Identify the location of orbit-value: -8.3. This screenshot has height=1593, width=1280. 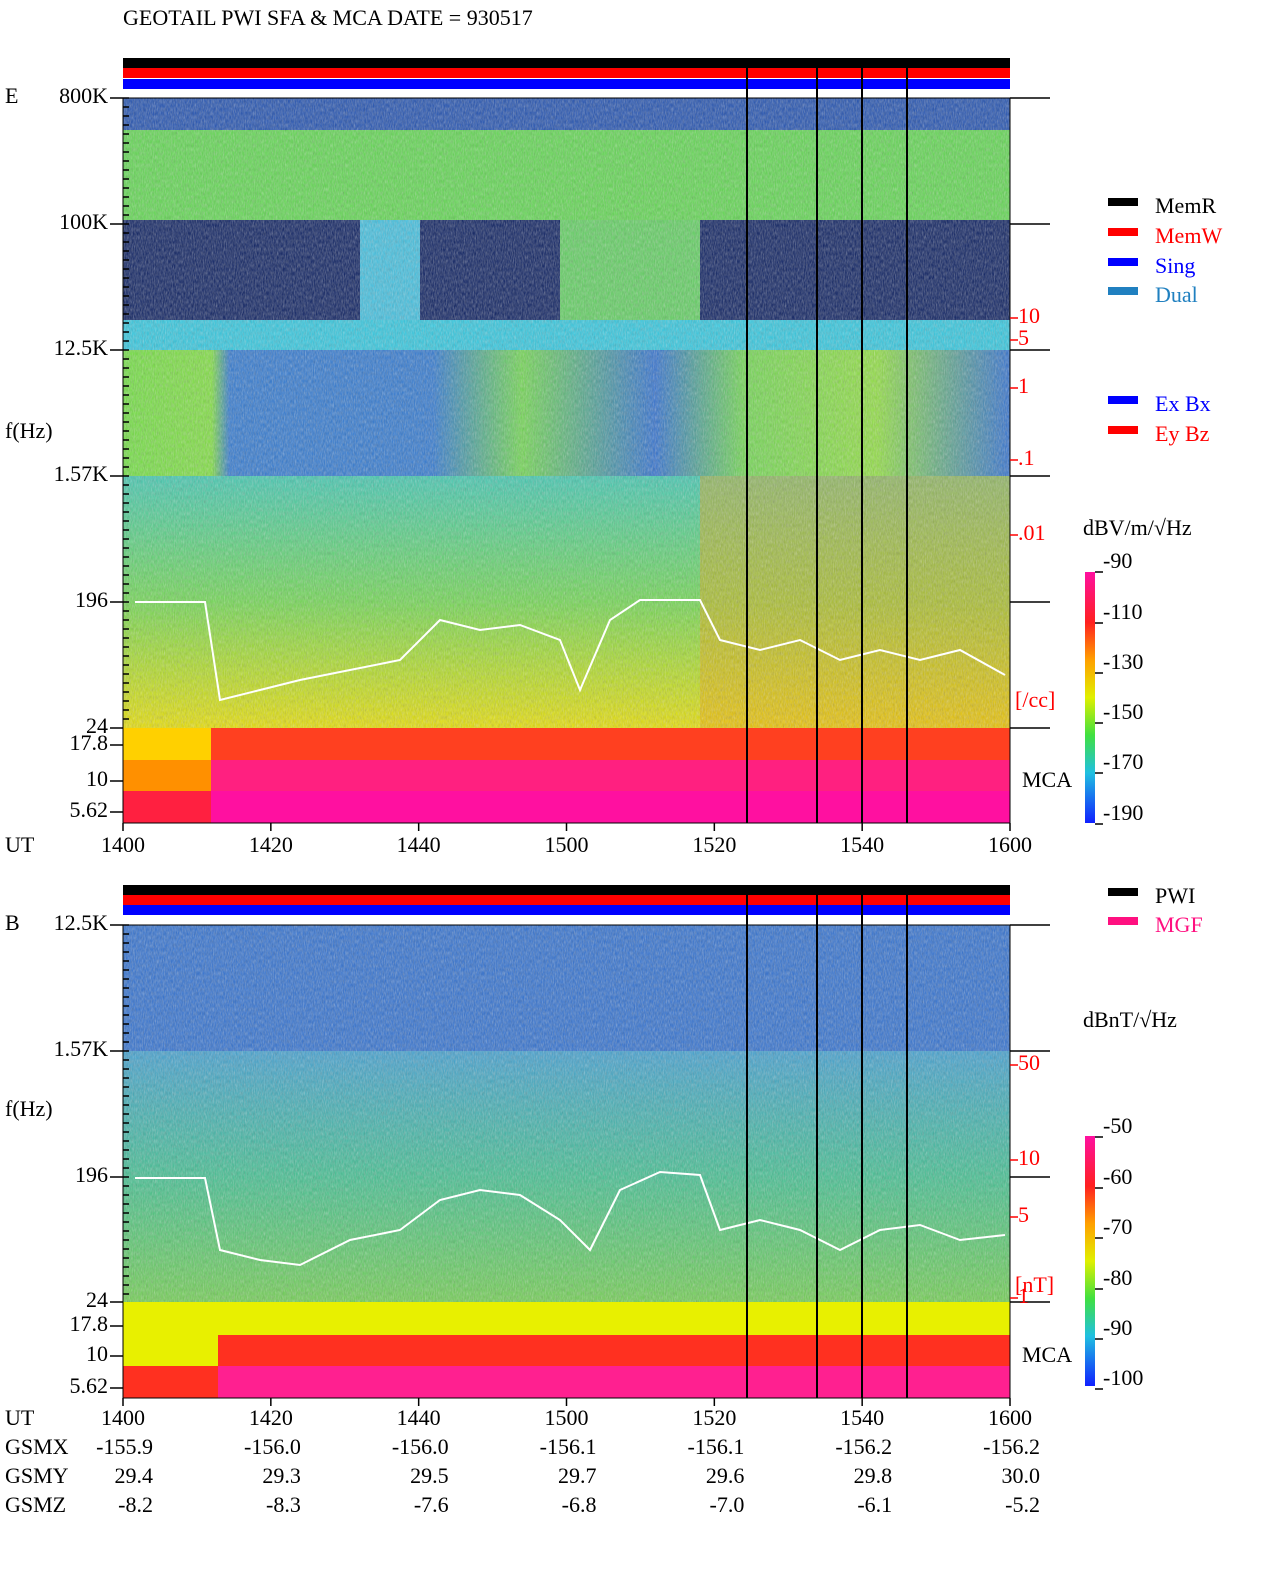
(283, 1504).